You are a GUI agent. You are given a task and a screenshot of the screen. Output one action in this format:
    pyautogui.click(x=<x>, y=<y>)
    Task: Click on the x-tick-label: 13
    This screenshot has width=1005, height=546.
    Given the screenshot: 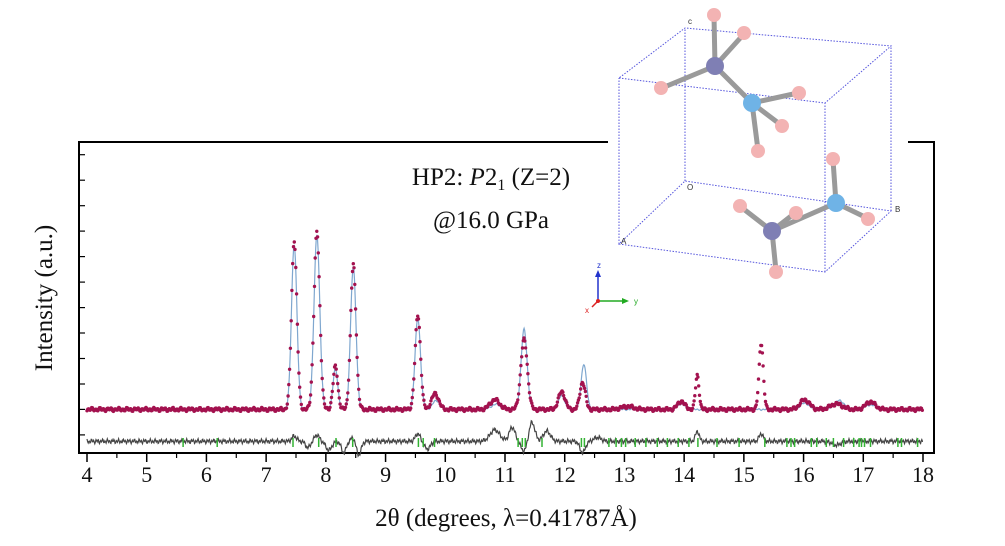 What is the action you would take?
    pyautogui.click(x=624, y=474)
    